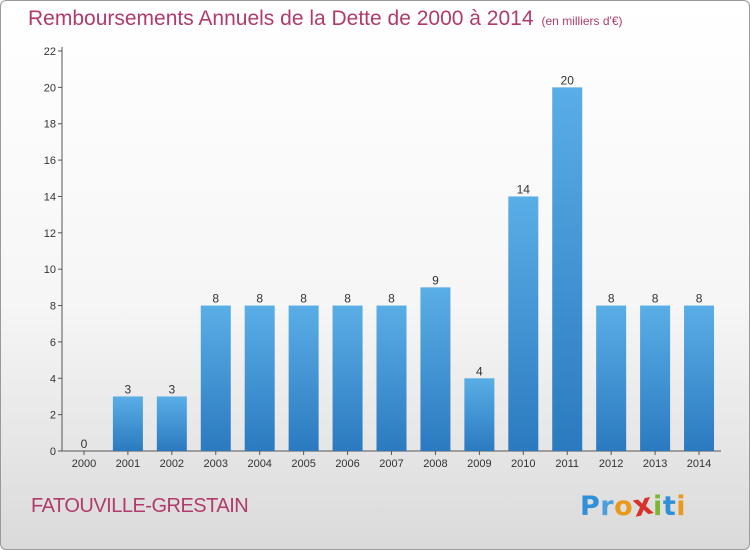  I want to click on y-tick-label: 6, so click(53, 343).